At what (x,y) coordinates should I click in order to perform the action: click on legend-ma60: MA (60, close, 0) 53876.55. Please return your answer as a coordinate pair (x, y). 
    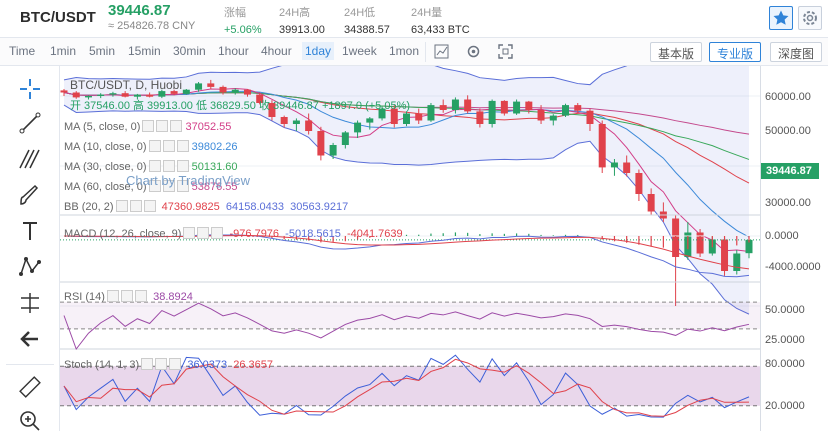
    Looking at the image, I should click on (151, 186).